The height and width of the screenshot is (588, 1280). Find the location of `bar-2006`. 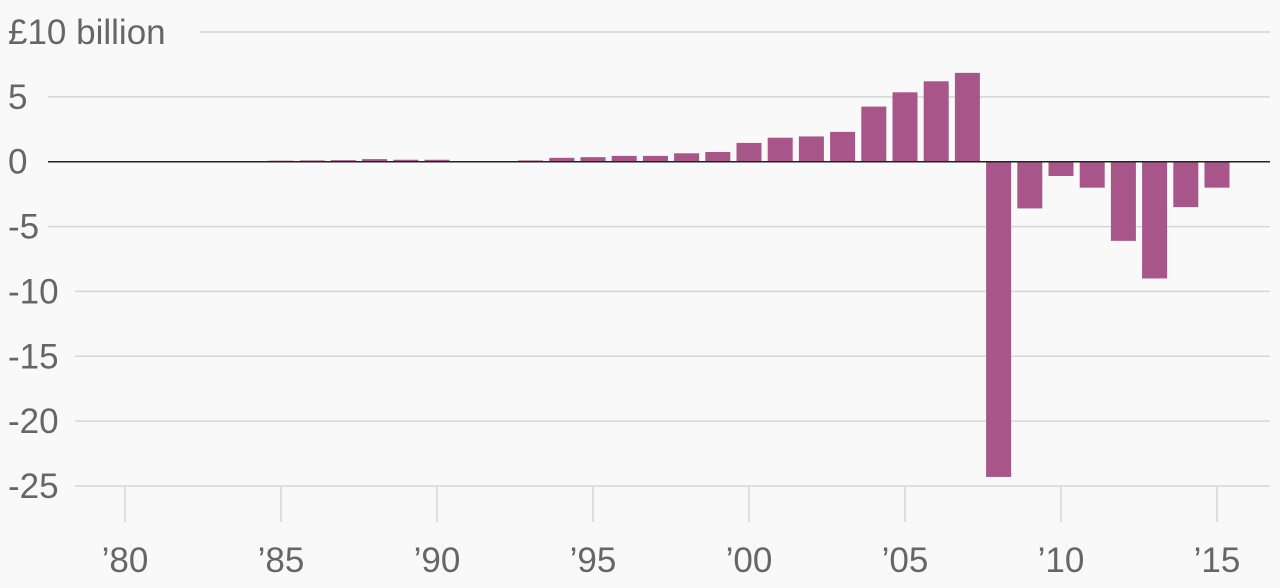

bar-2006 is located at coordinates (936, 121).